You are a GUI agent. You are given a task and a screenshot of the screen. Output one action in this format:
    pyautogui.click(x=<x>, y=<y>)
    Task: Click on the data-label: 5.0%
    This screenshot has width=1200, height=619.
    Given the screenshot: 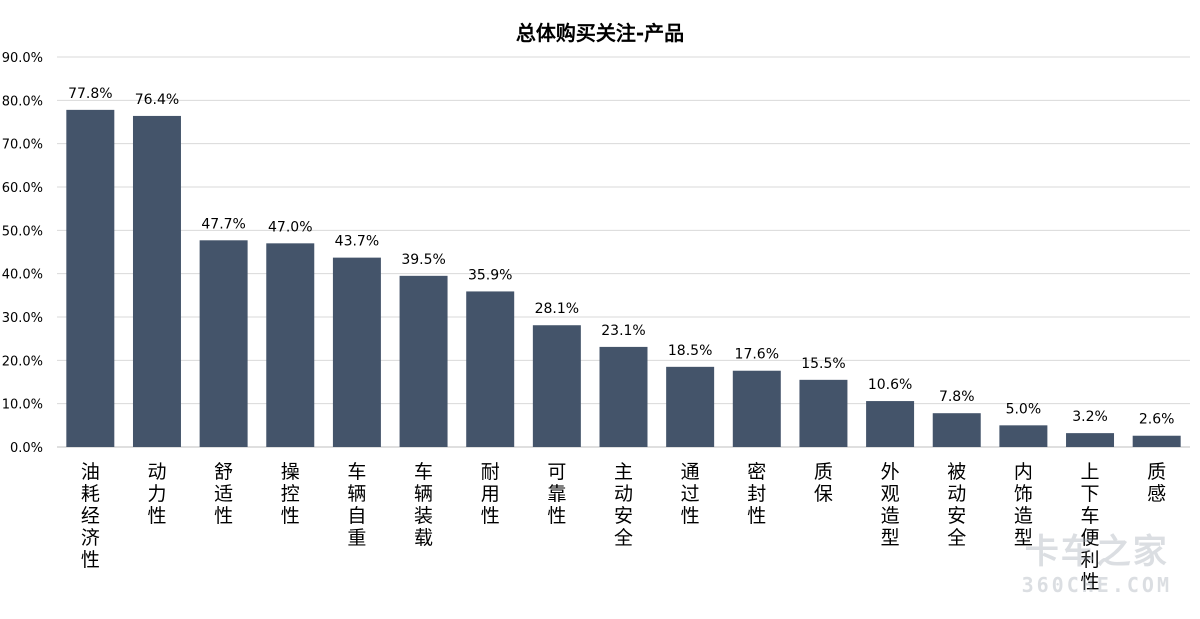 What is the action you would take?
    pyautogui.click(x=1024, y=409)
    